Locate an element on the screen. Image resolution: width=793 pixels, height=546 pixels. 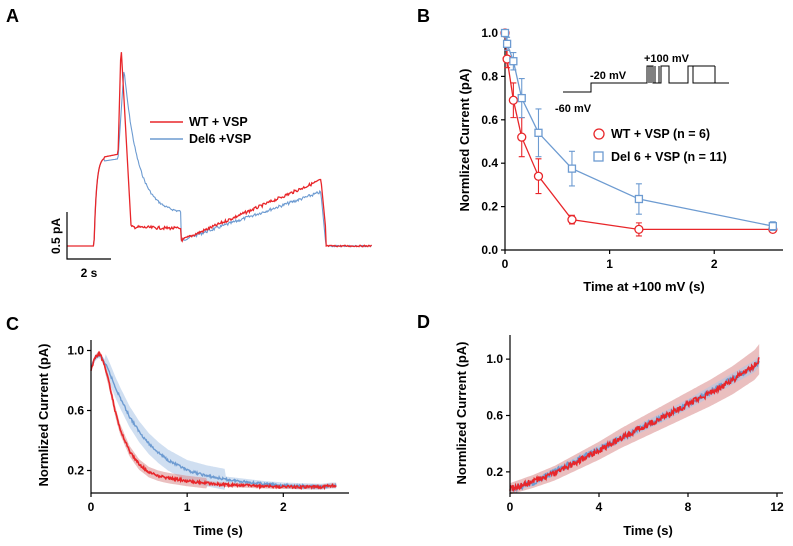
panel-b-y-tick-label: 0.8 is located at coordinates (489, 76).